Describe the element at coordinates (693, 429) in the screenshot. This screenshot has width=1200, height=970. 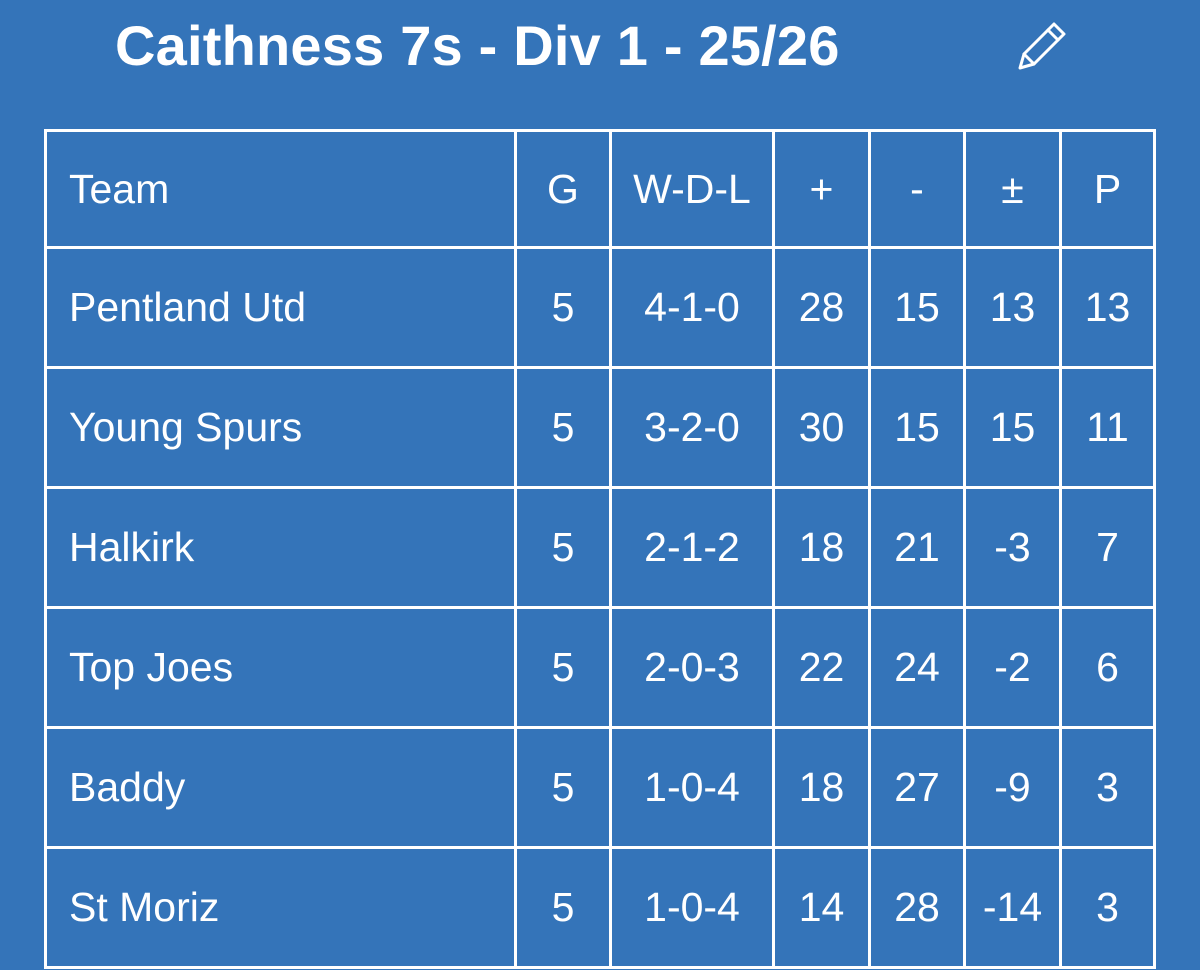
I see `record-cell: 3-2-0` at that location.